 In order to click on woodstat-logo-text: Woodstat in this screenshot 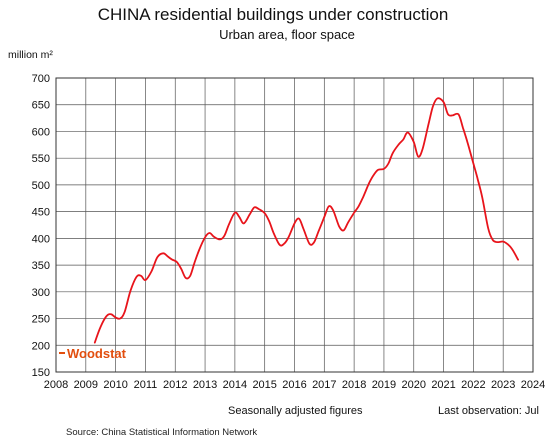, I will do `click(97, 353)`.